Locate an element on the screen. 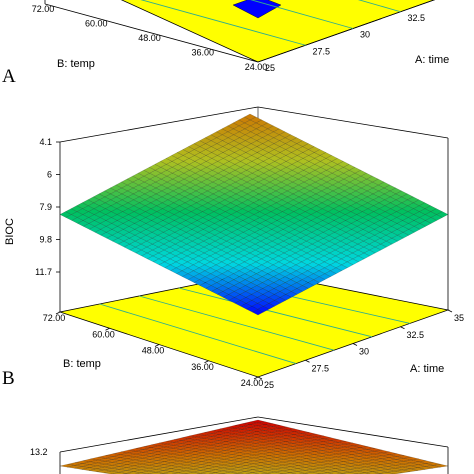 This screenshot has width=474, height=474. panel-b-time-tick-label: 27.5 is located at coordinates (321, 368).